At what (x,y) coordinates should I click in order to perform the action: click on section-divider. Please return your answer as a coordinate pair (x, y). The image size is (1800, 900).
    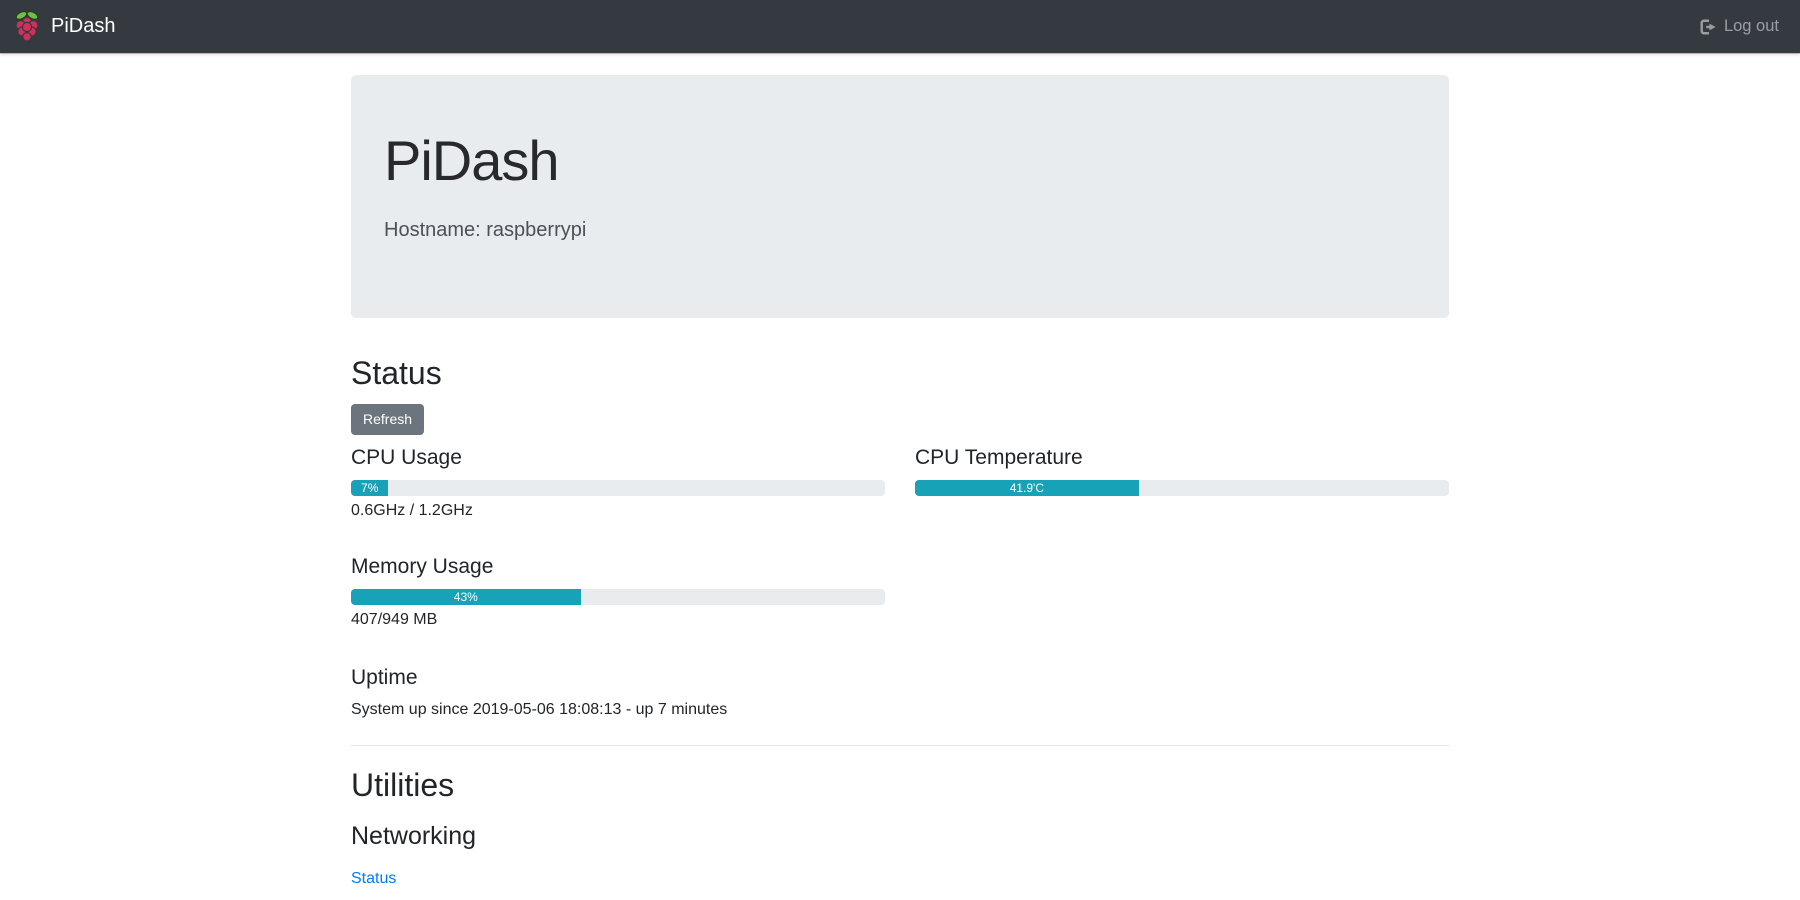
    Looking at the image, I should click on (900, 746).